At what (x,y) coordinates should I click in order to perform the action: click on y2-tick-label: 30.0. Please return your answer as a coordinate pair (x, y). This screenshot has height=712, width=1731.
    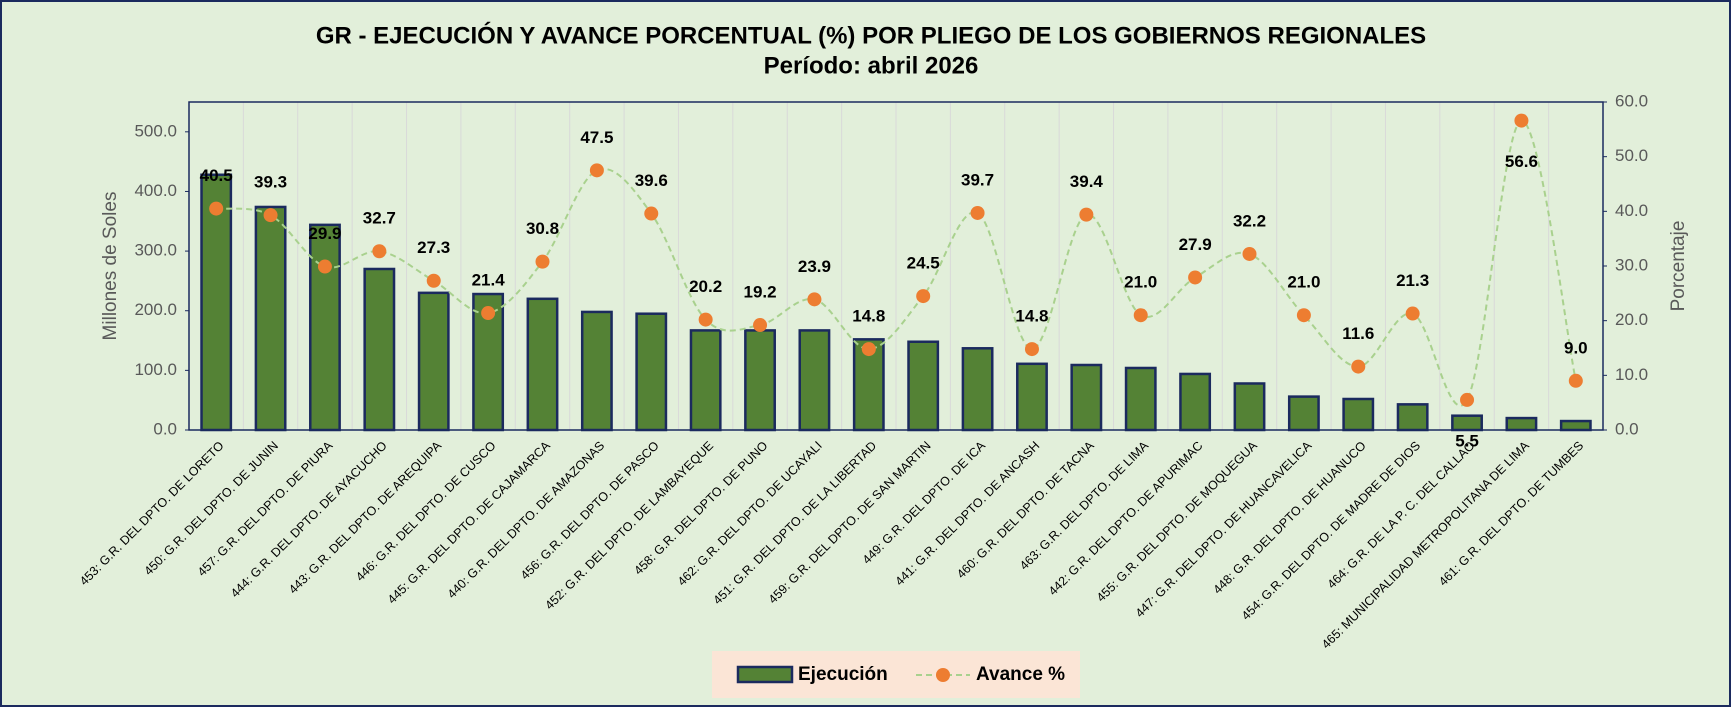
    Looking at the image, I should click on (1631, 264).